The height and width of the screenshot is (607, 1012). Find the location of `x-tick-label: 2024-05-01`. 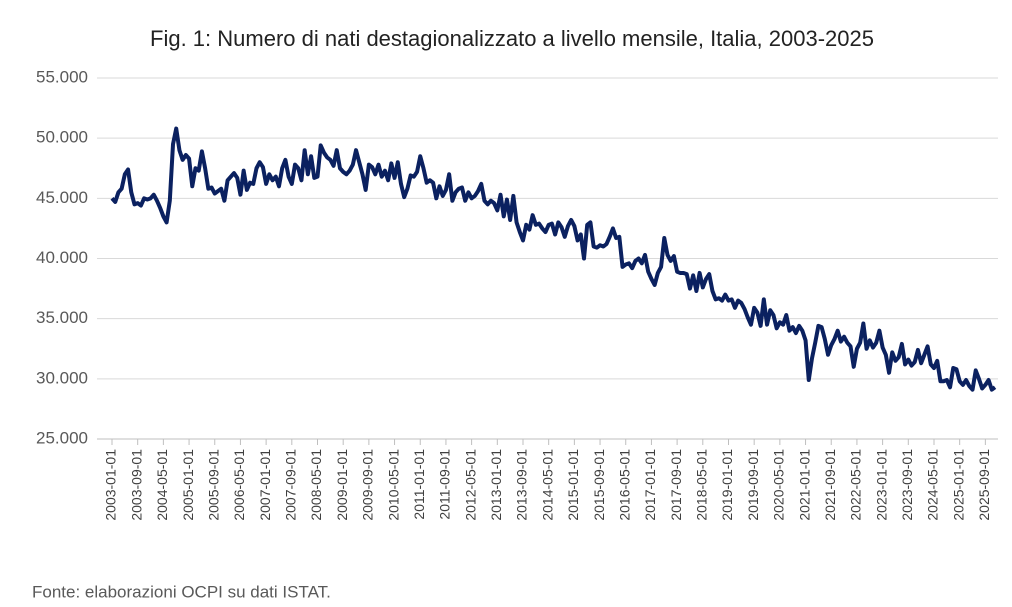

x-tick-label: 2024-05-01 is located at coordinates (933, 485).